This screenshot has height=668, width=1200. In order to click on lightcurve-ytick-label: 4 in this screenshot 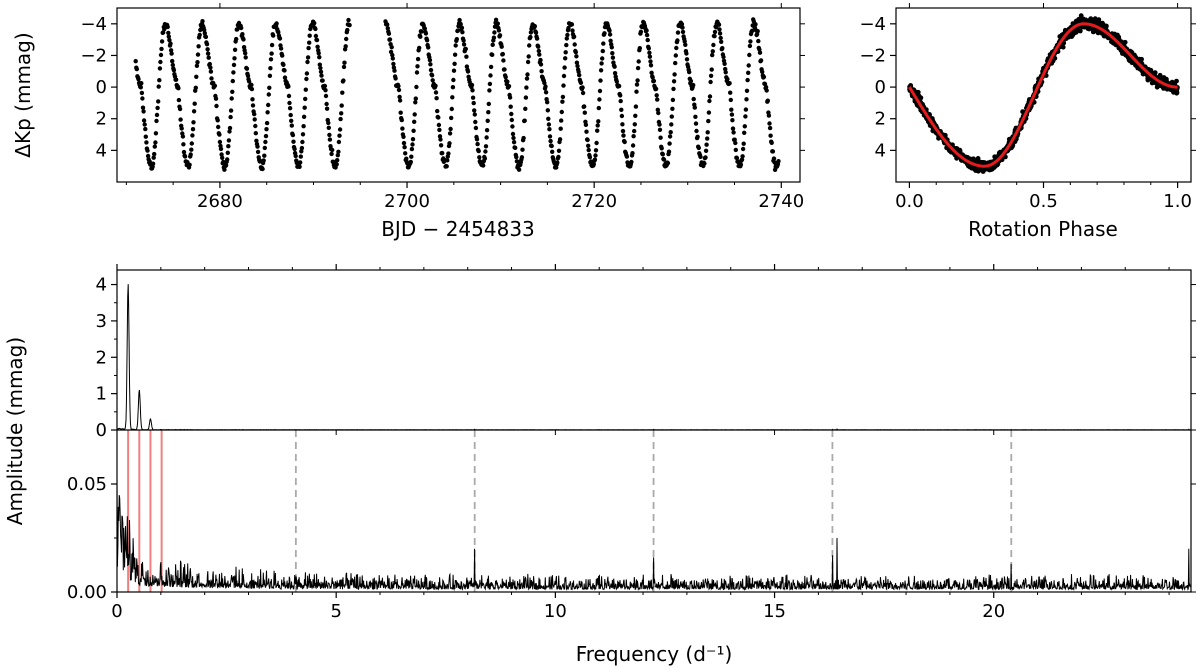, I will do `click(101, 150)`.